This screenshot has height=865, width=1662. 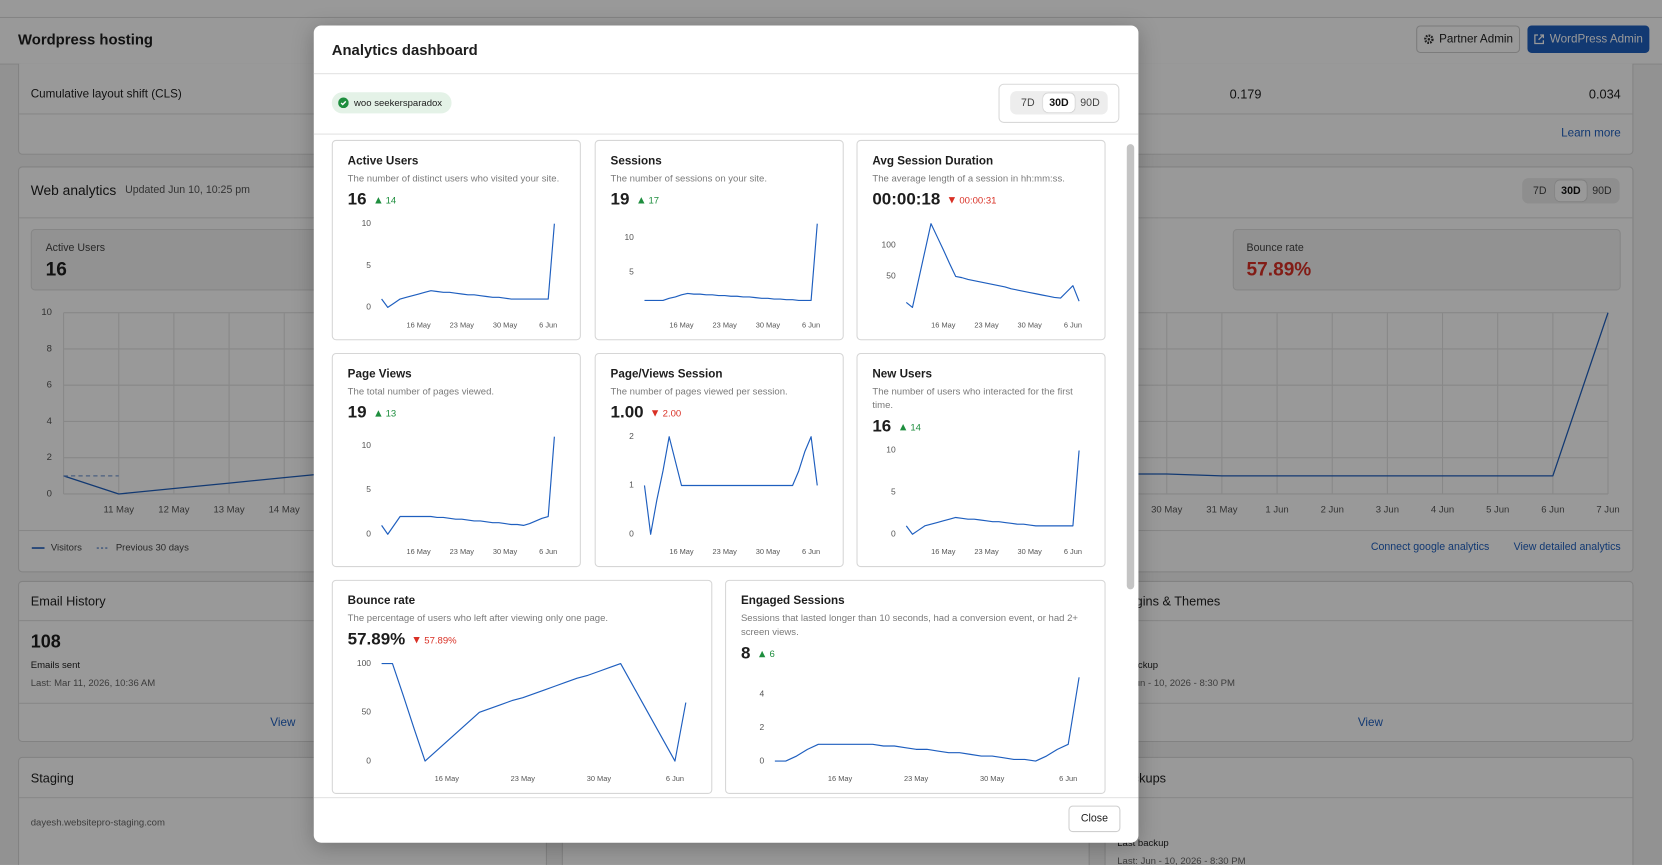 I want to click on vital-value: 0.179, so click(x=1245, y=94).